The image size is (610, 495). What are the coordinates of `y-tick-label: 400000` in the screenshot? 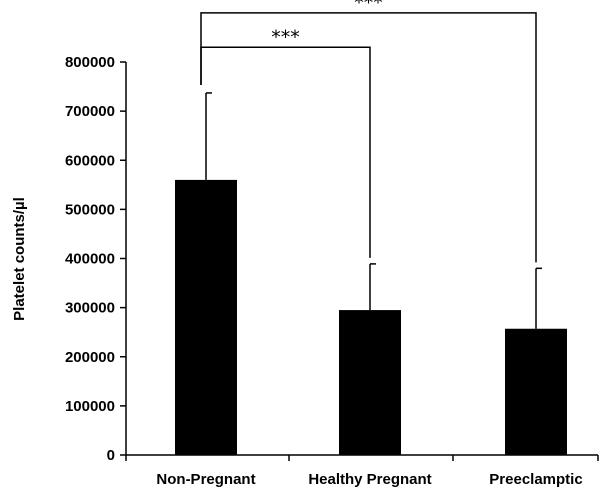 It's located at (90, 259).